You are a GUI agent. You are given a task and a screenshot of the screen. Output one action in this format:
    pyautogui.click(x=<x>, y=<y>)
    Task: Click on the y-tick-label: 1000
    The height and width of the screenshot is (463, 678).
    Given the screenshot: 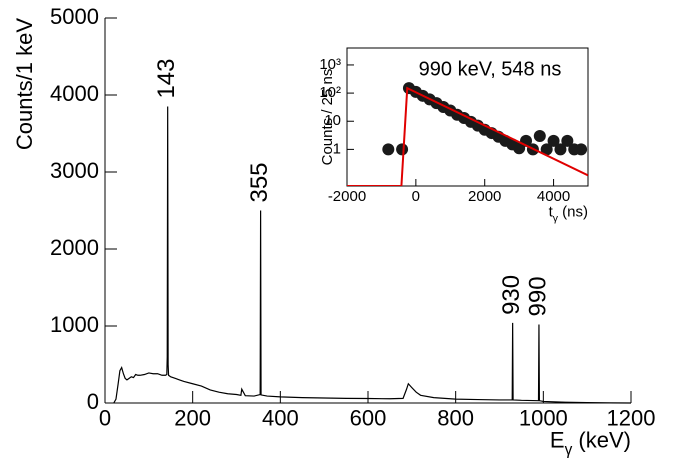 What is the action you would take?
    pyautogui.click(x=74, y=324)
    